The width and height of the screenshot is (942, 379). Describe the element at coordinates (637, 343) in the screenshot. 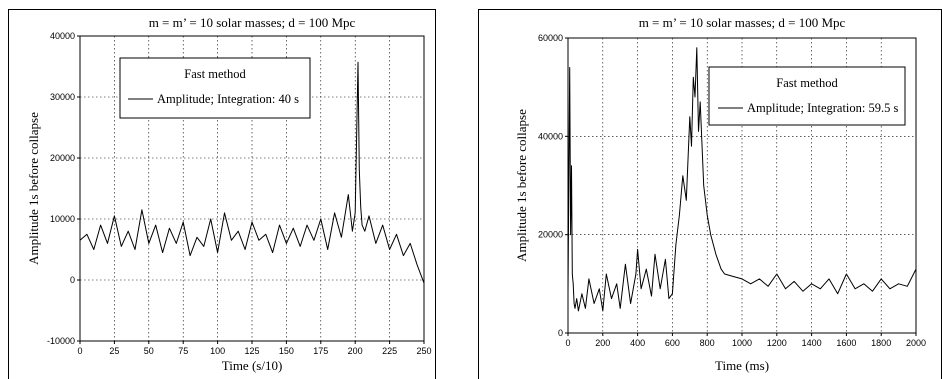

I see `x-tick-label: 400` at that location.